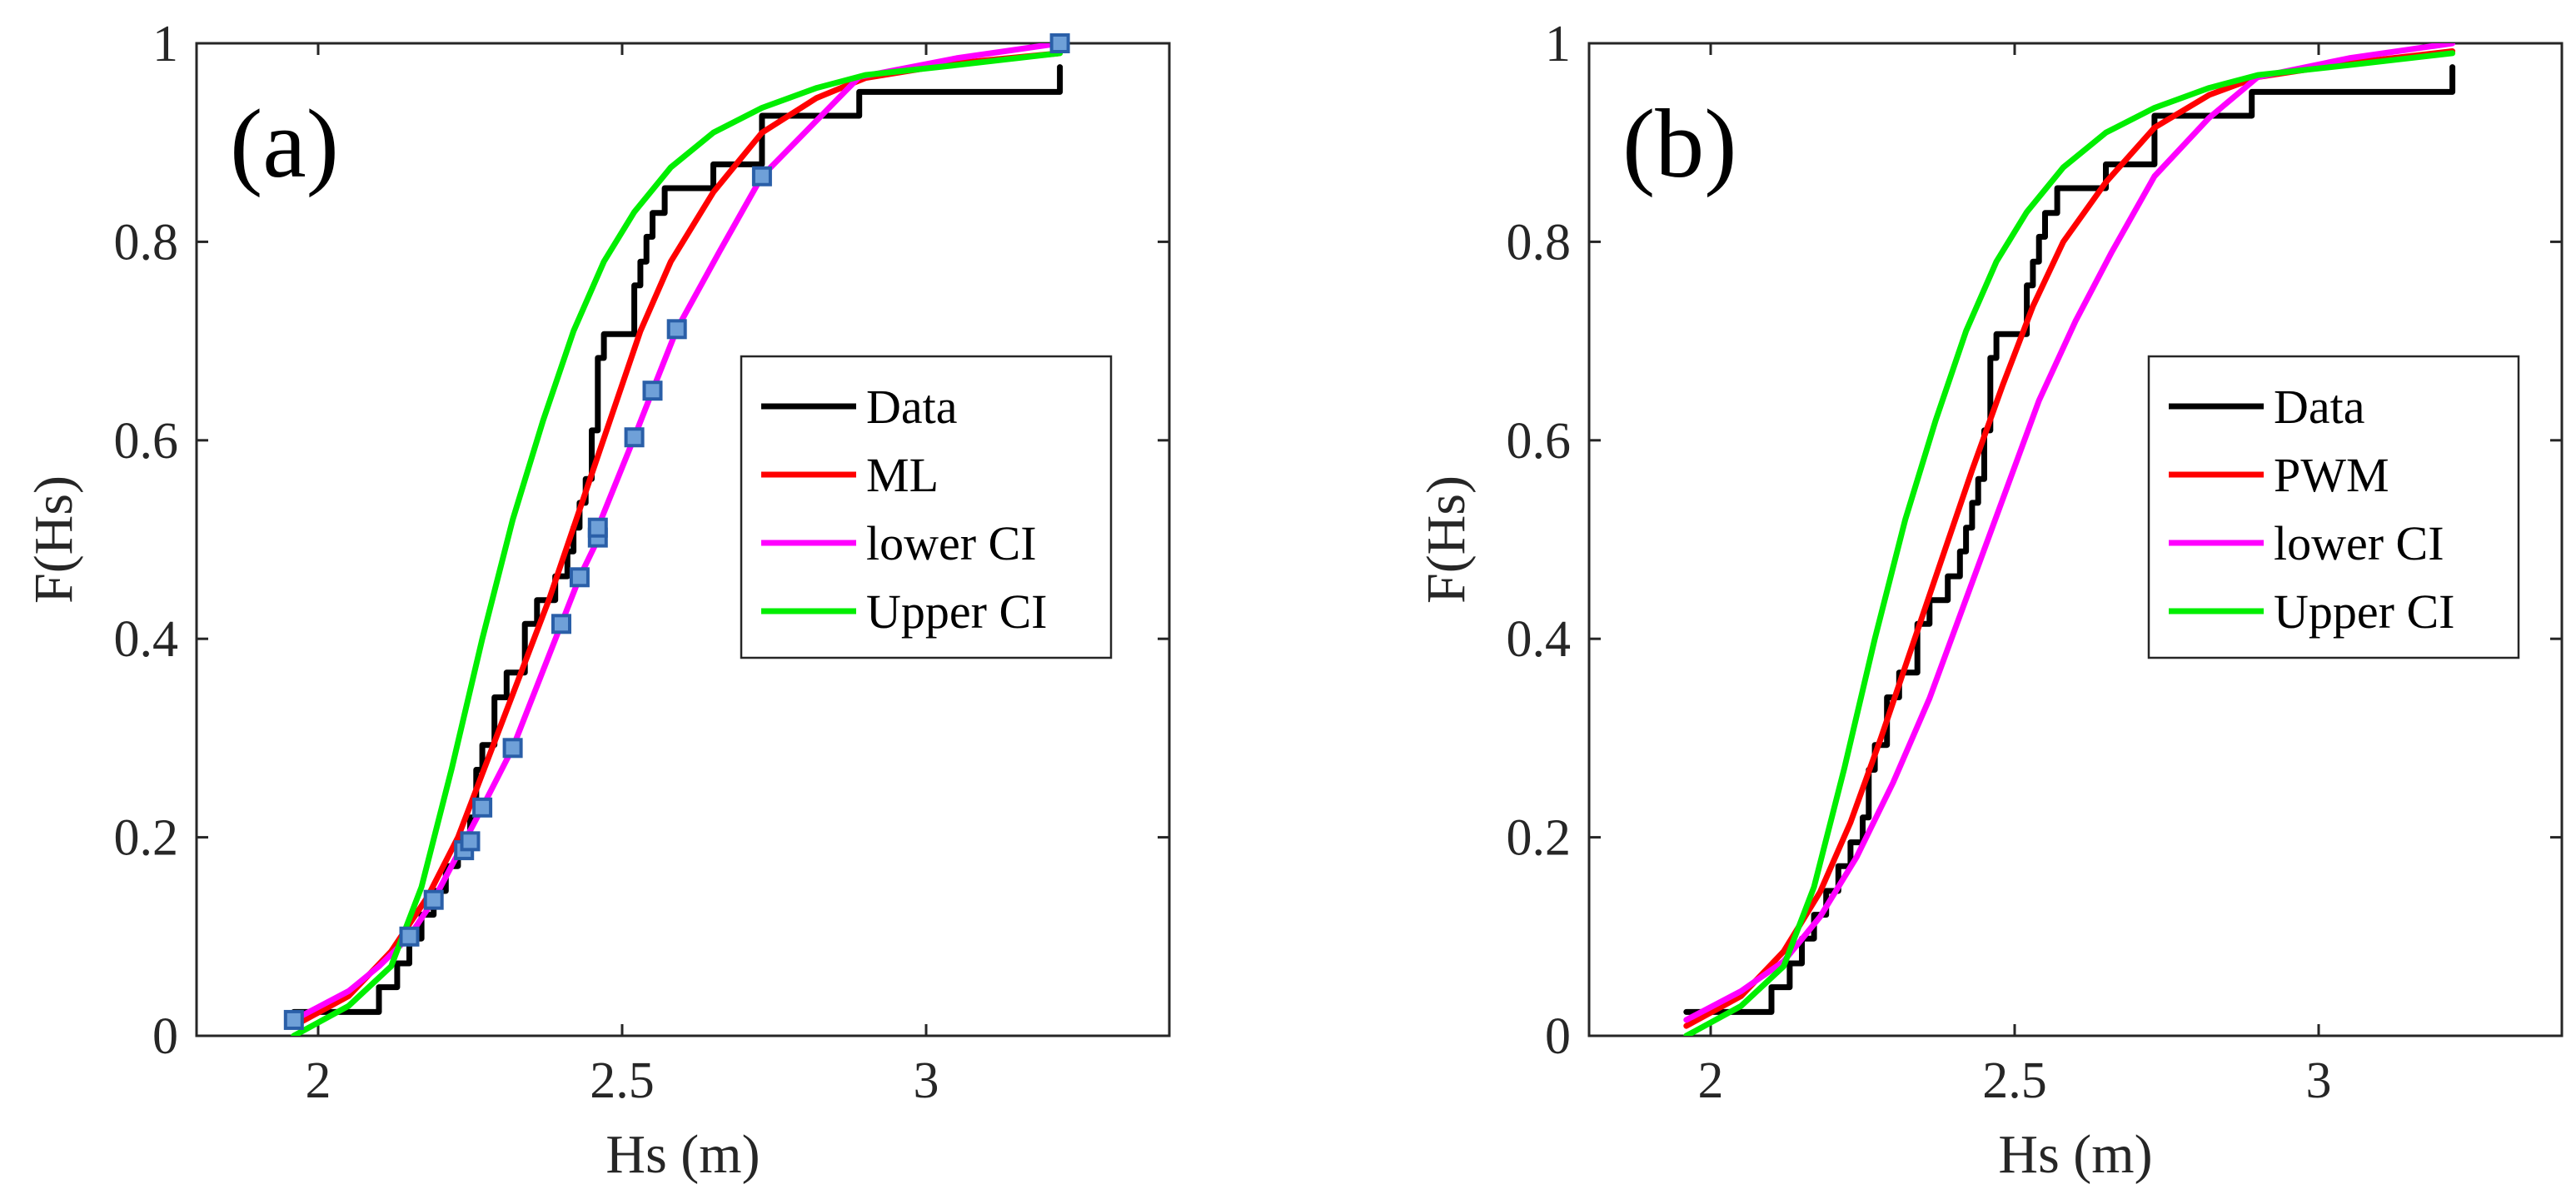 The image size is (2576, 1204). I want to click on panel-label: (a), so click(284, 143).